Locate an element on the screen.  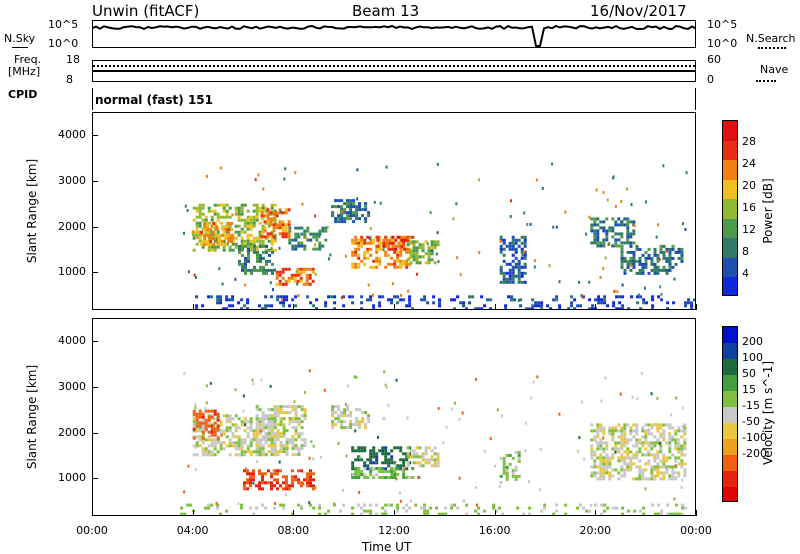
nsky-label: N.Sky is located at coordinates (20, 38).